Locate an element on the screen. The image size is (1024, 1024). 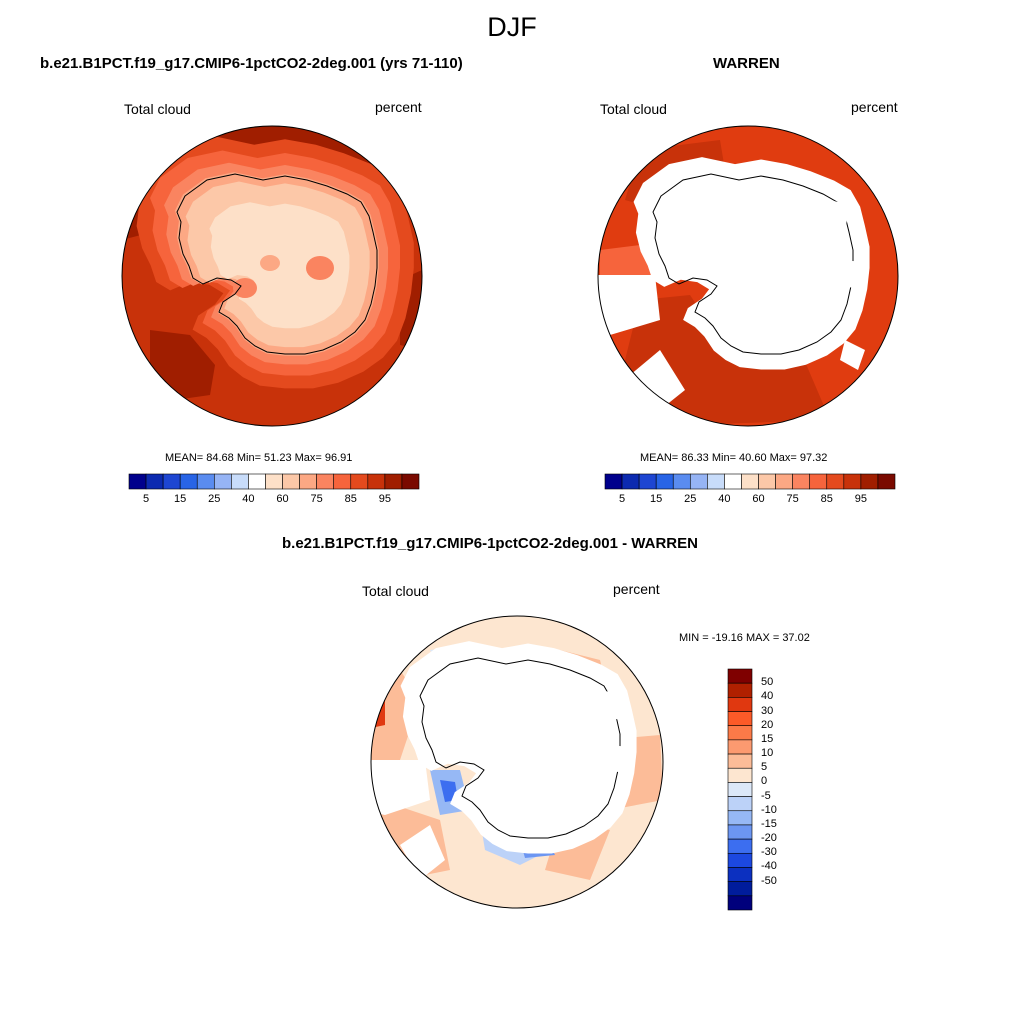
obs-colorbar-tick-label: 95 is located at coordinates (860, 499).